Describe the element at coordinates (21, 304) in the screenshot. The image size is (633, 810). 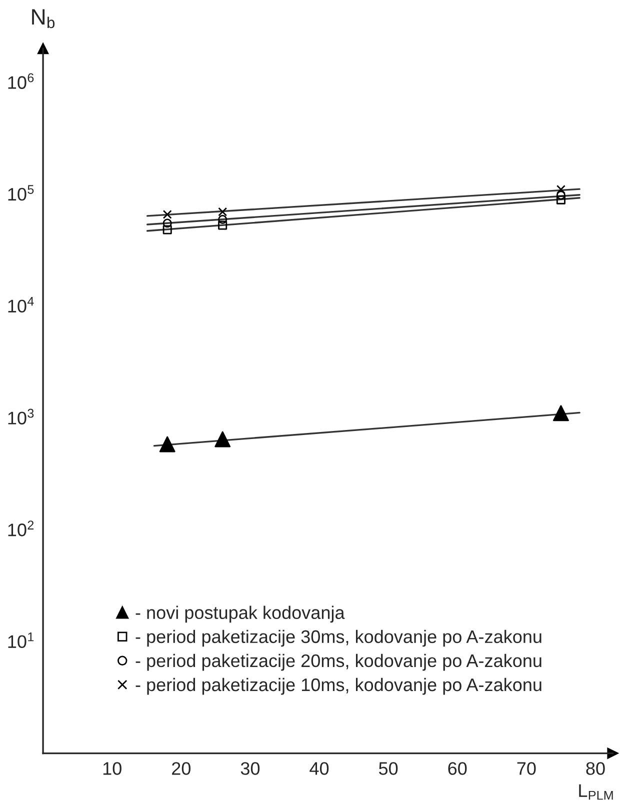
I see `y-tick-label: 10$^{4}$` at that location.